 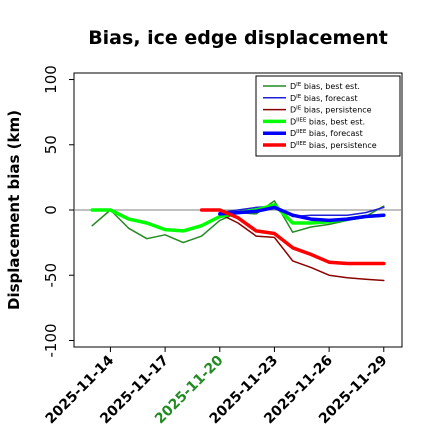 I want to click on y-tick-label: 100, so click(x=51, y=79).